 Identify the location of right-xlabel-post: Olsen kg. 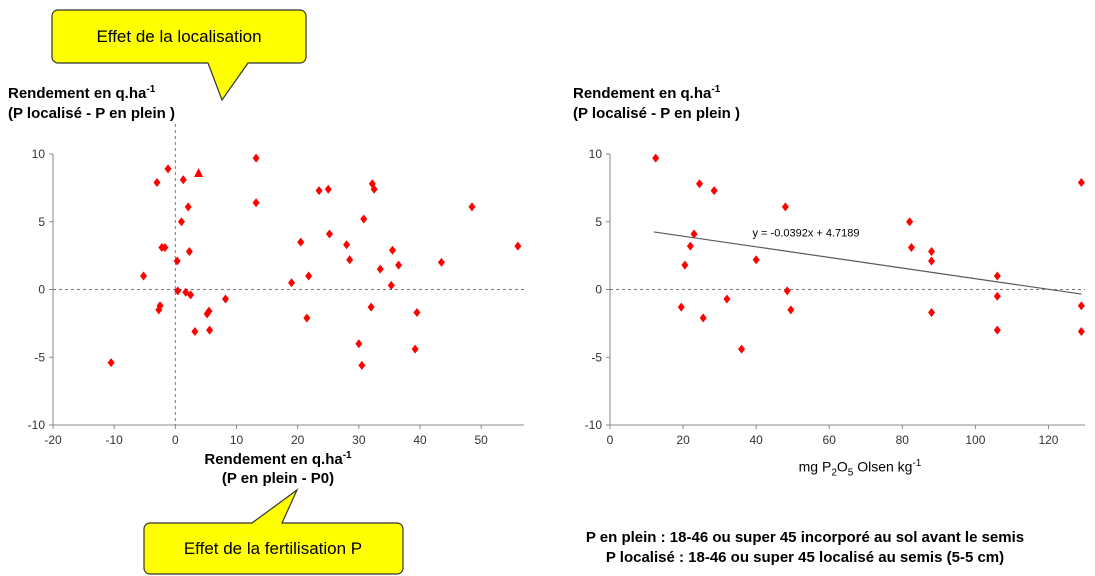
(883, 466).